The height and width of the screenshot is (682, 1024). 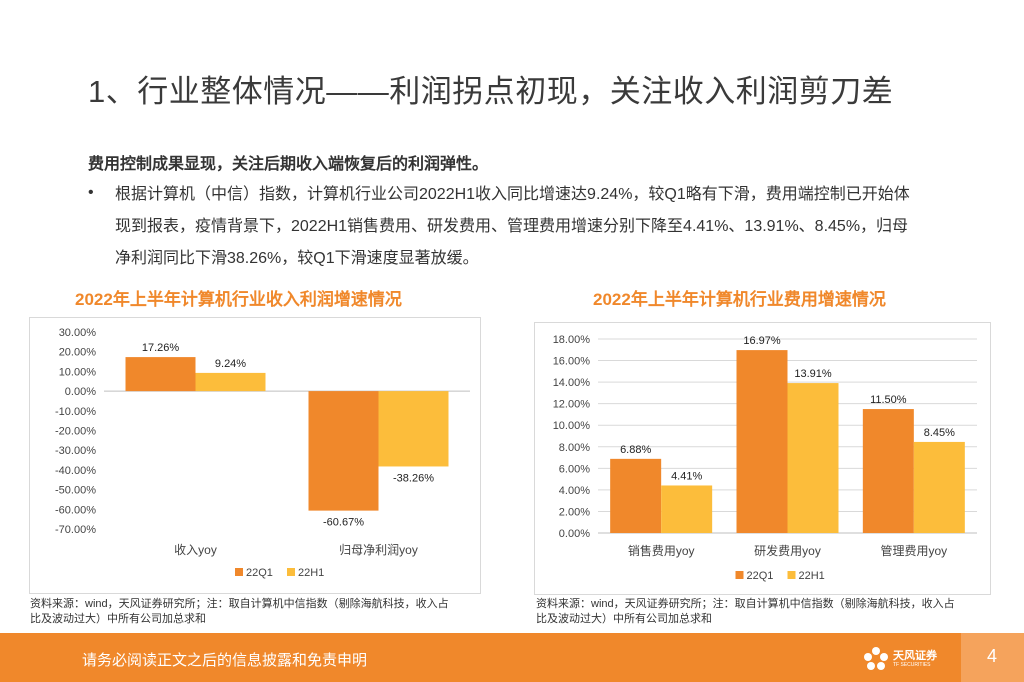 What do you see at coordinates (75, 530) in the screenshot?
I see `y-tick-label: -70.00%` at bounding box center [75, 530].